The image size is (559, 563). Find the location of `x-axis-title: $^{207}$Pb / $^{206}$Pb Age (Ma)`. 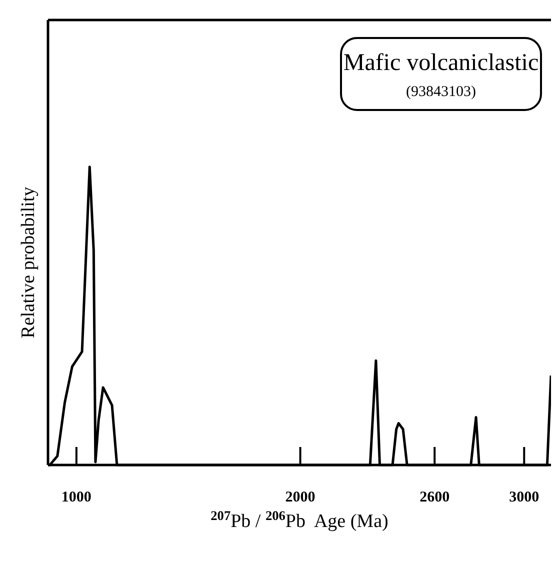

x-axis-title: $^{207}$Pb / $^{206}$Pb Age (Ma) is located at coordinates (299, 520).